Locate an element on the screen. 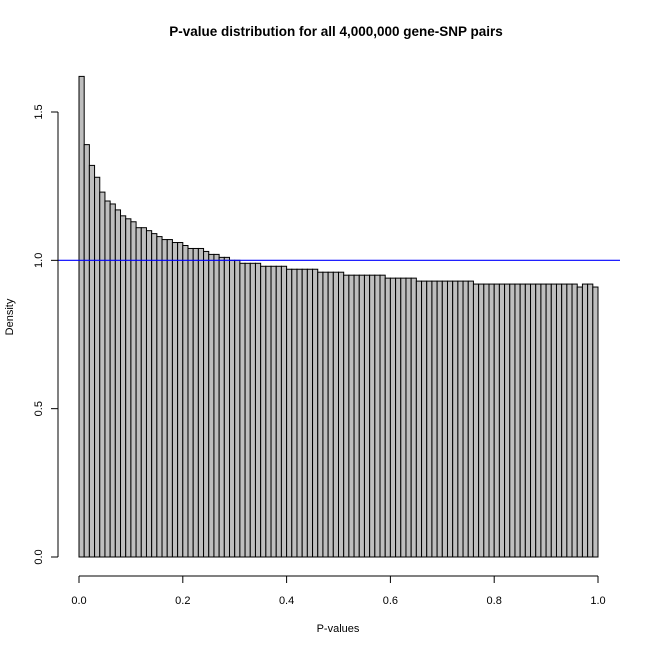  x-tick-label: 0.4 is located at coordinates (286, 601).